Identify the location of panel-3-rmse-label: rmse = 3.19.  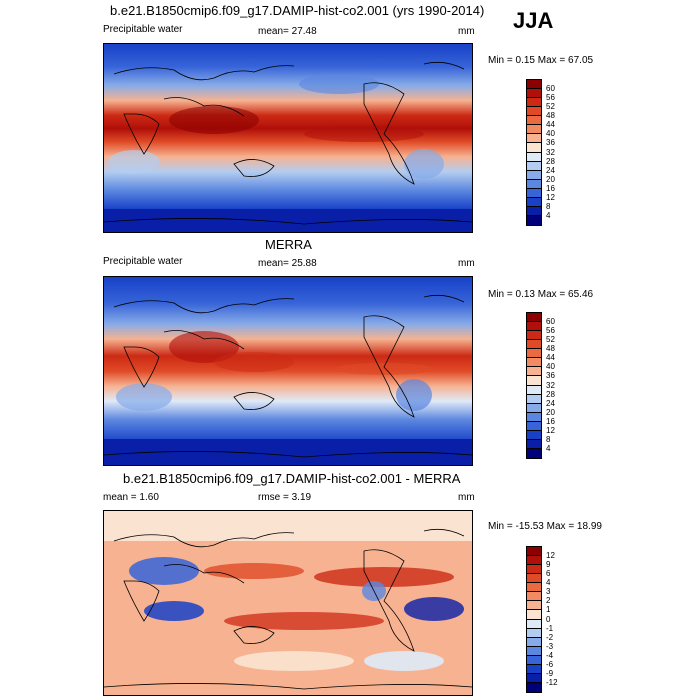
(285, 497).